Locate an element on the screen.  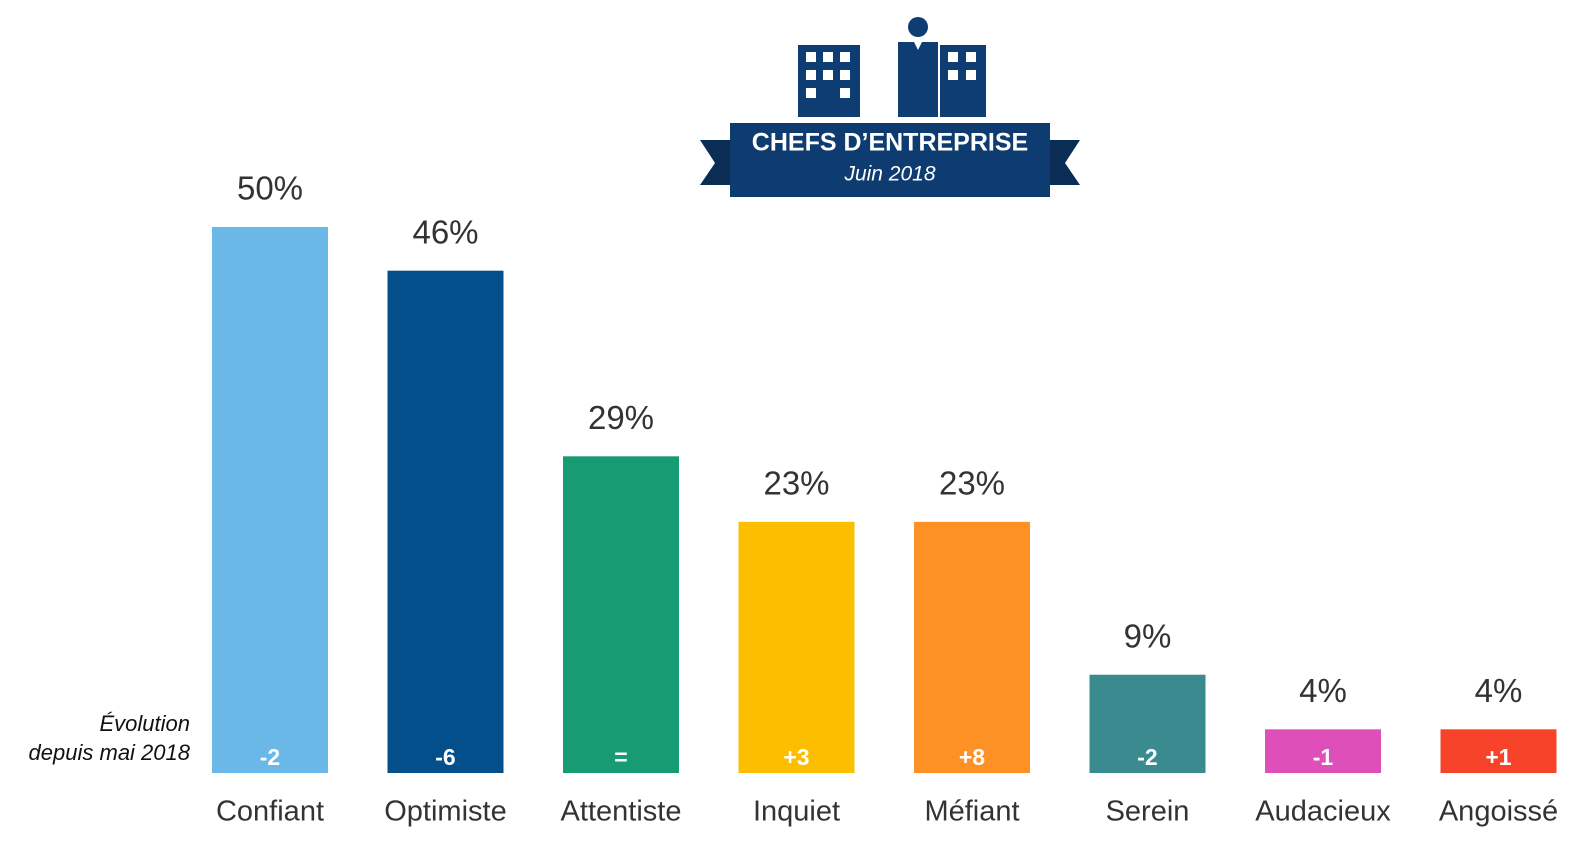
note: Évolution is located at coordinates (144, 723).